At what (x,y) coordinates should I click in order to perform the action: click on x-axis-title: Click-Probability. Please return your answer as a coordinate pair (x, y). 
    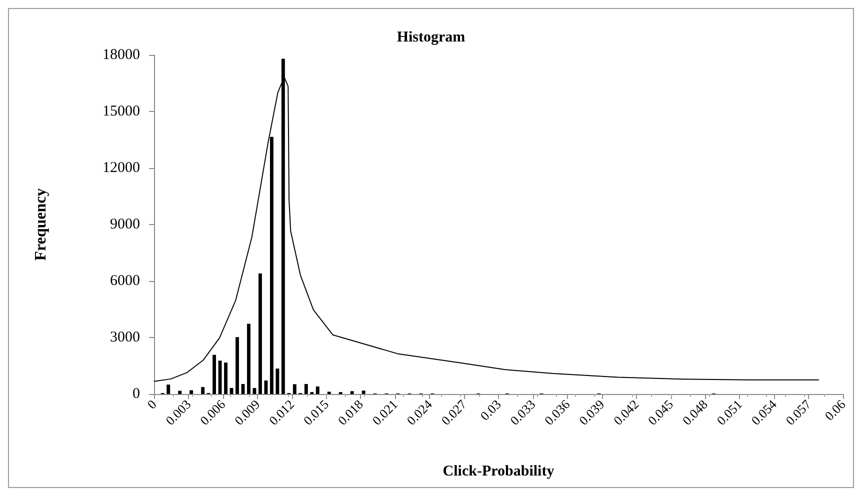
    Looking at the image, I should click on (498, 472).